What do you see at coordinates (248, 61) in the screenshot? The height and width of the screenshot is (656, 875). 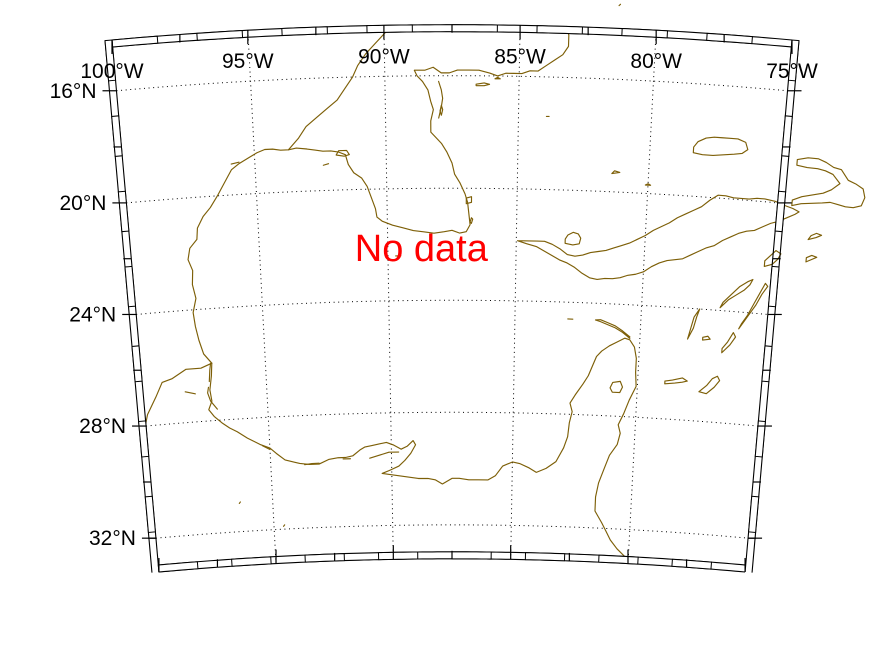 I see `lon-tick-label: 95°W` at bounding box center [248, 61].